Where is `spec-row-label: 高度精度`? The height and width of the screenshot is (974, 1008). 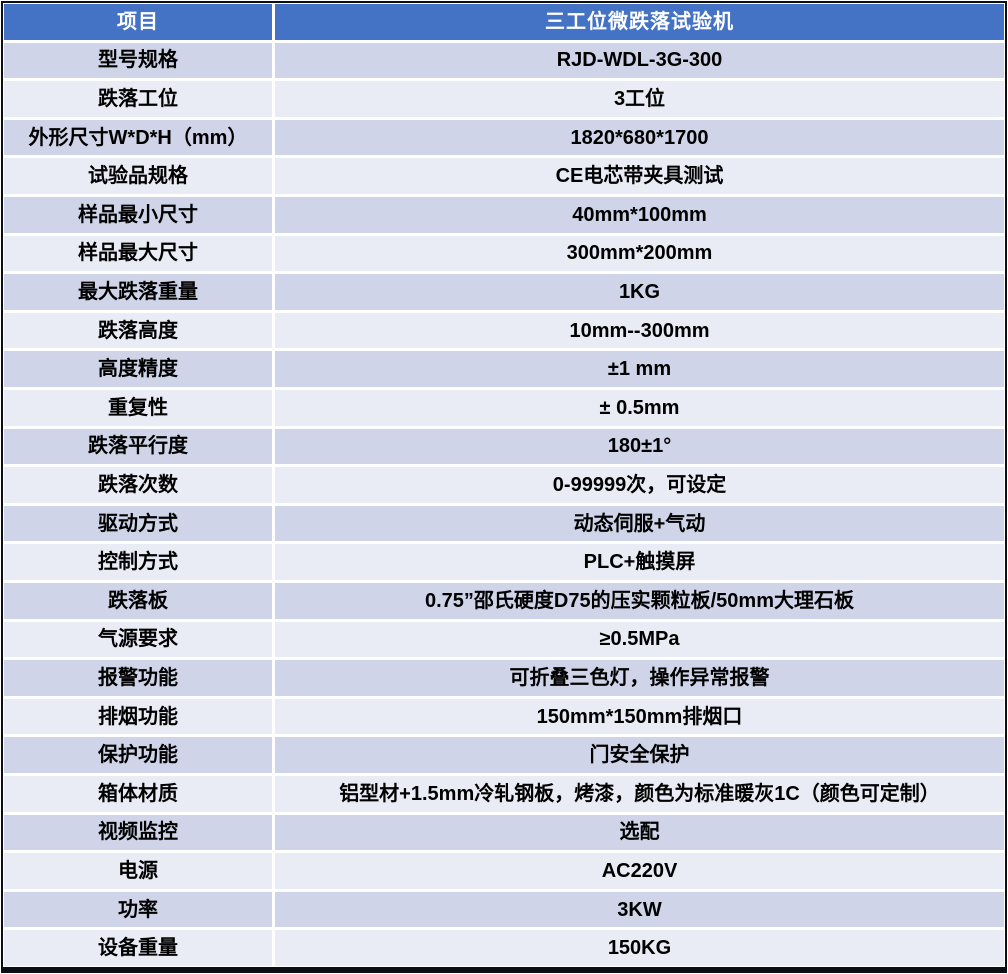
spec-row-label: 高度精度 is located at coordinates (138, 369).